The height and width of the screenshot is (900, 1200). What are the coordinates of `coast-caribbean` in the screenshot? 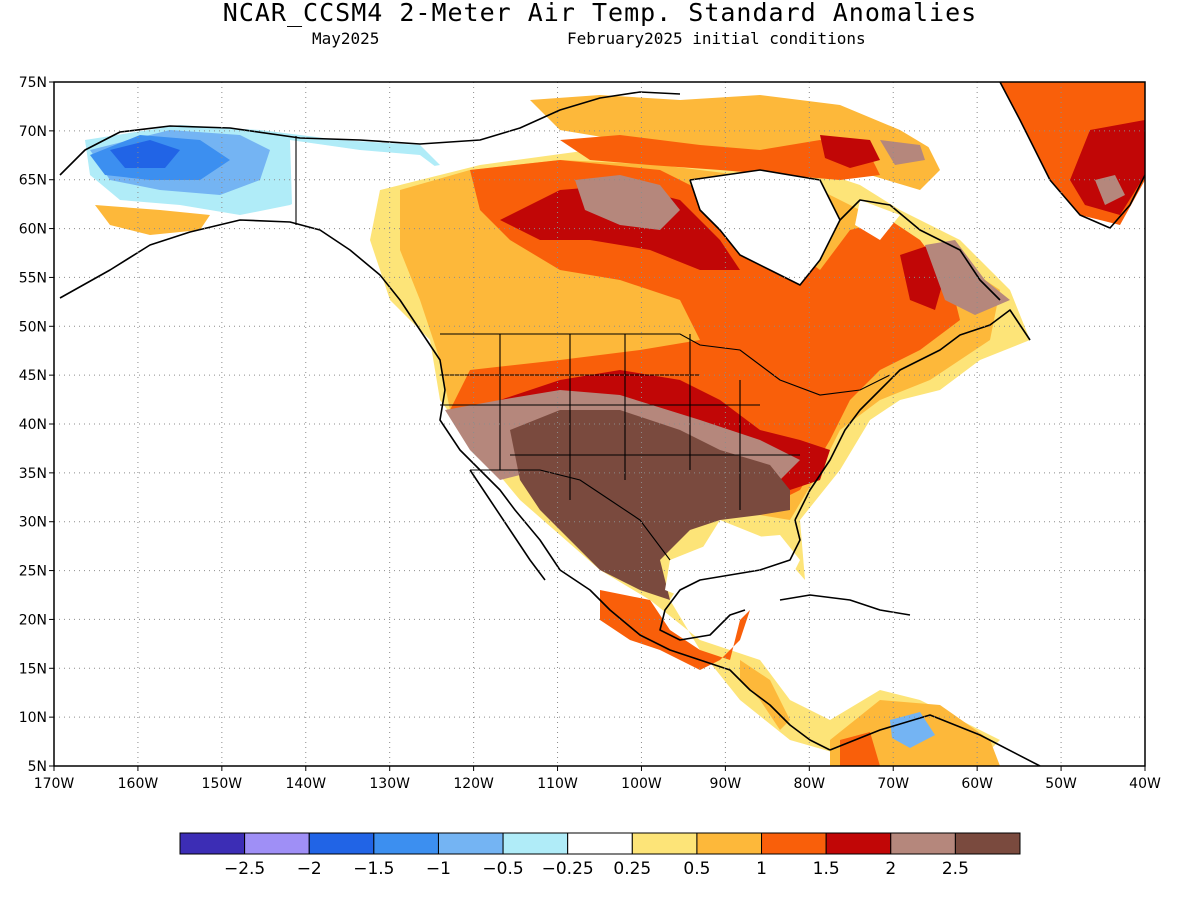 It's located at (845, 605).